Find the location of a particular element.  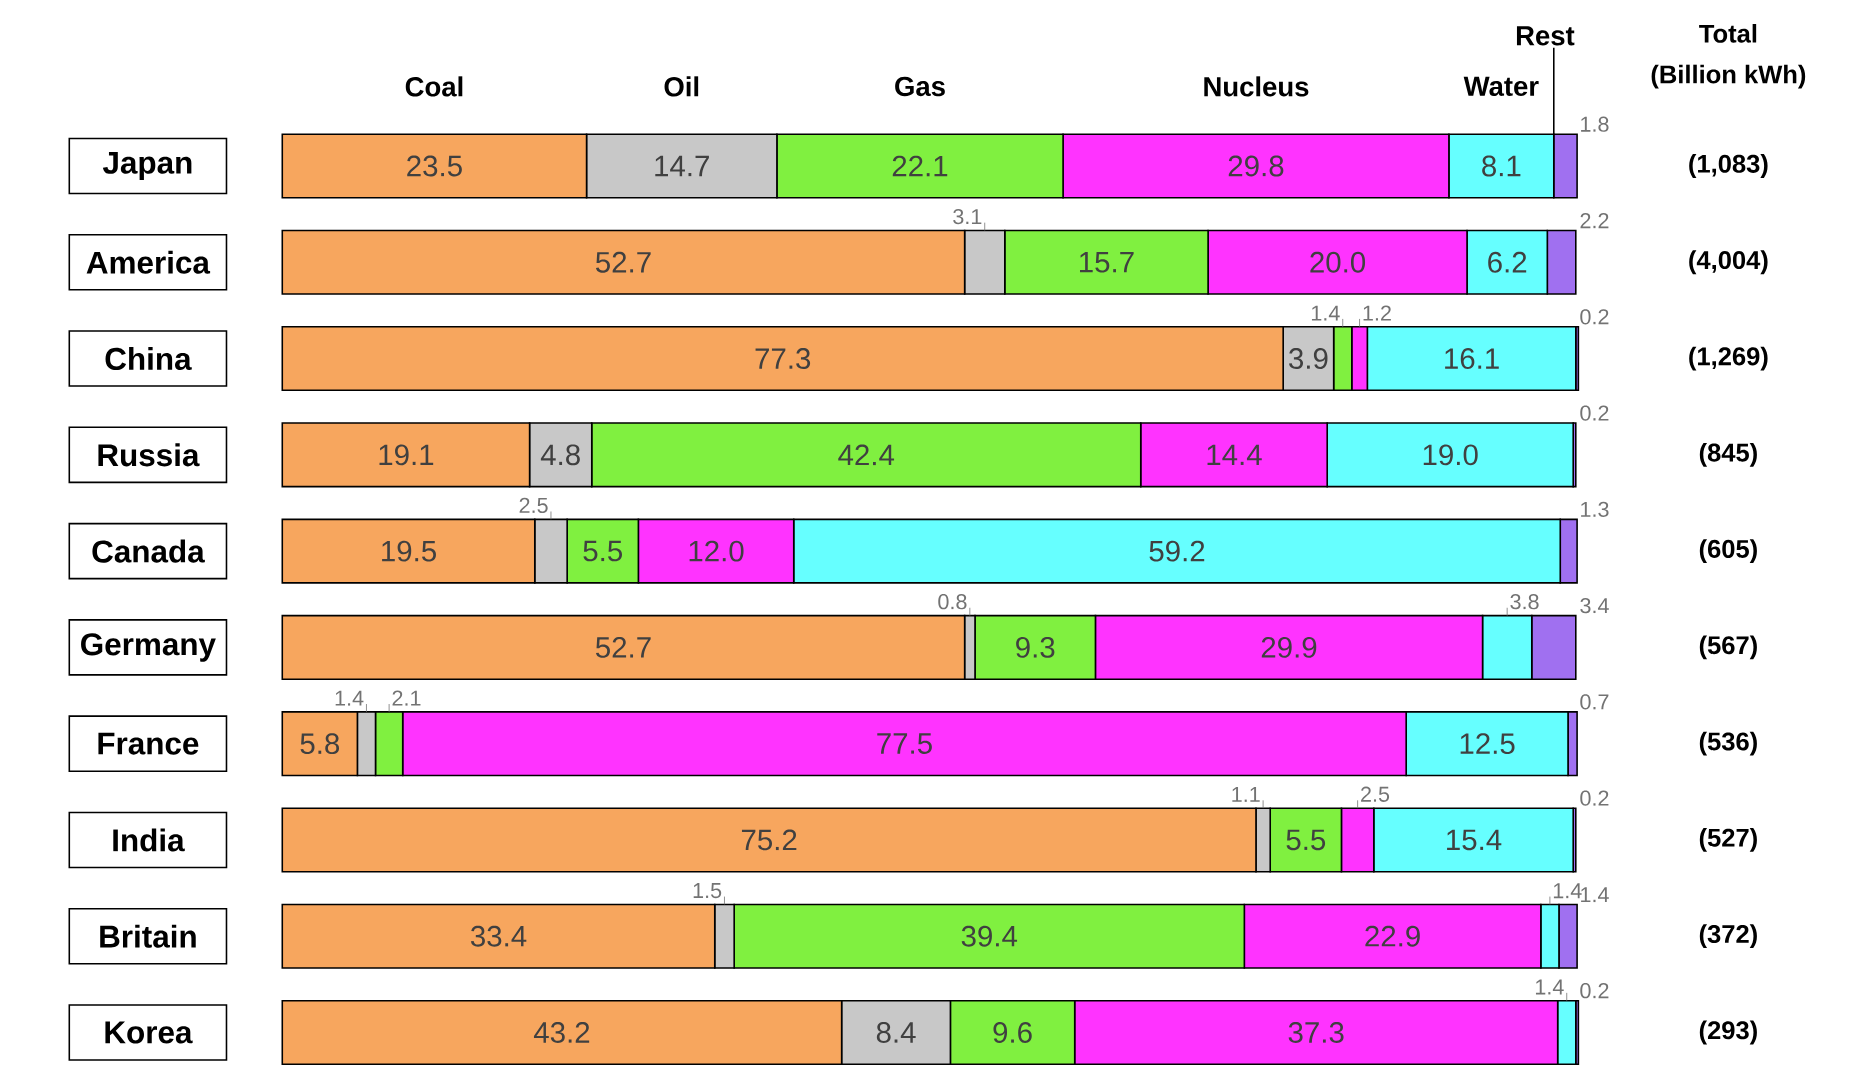

data-label: 43.2 is located at coordinates (561, 1033).